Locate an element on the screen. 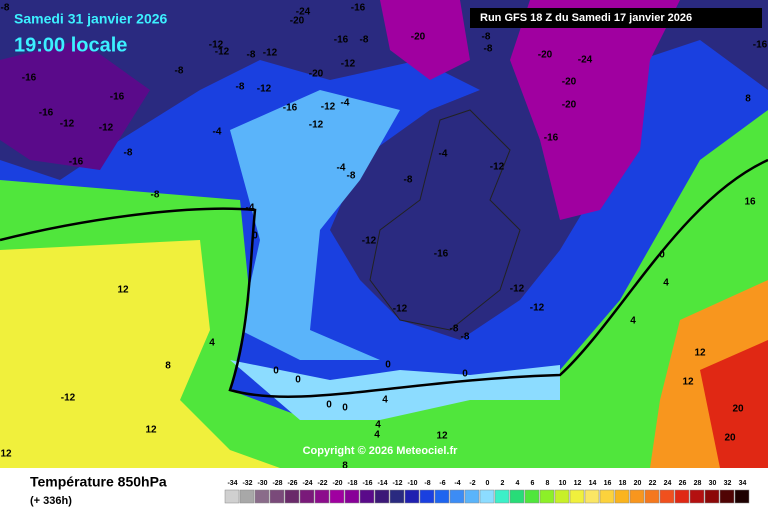 This screenshot has width=768, height=517. scale-label: 30 is located at coordinates (713, 483).